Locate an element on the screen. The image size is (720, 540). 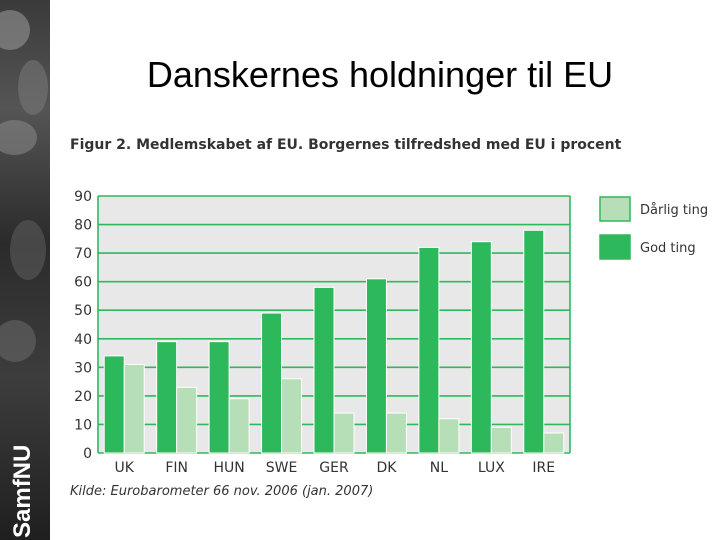
legend-label: Dårlig ting is located at coordinates (674, 210).